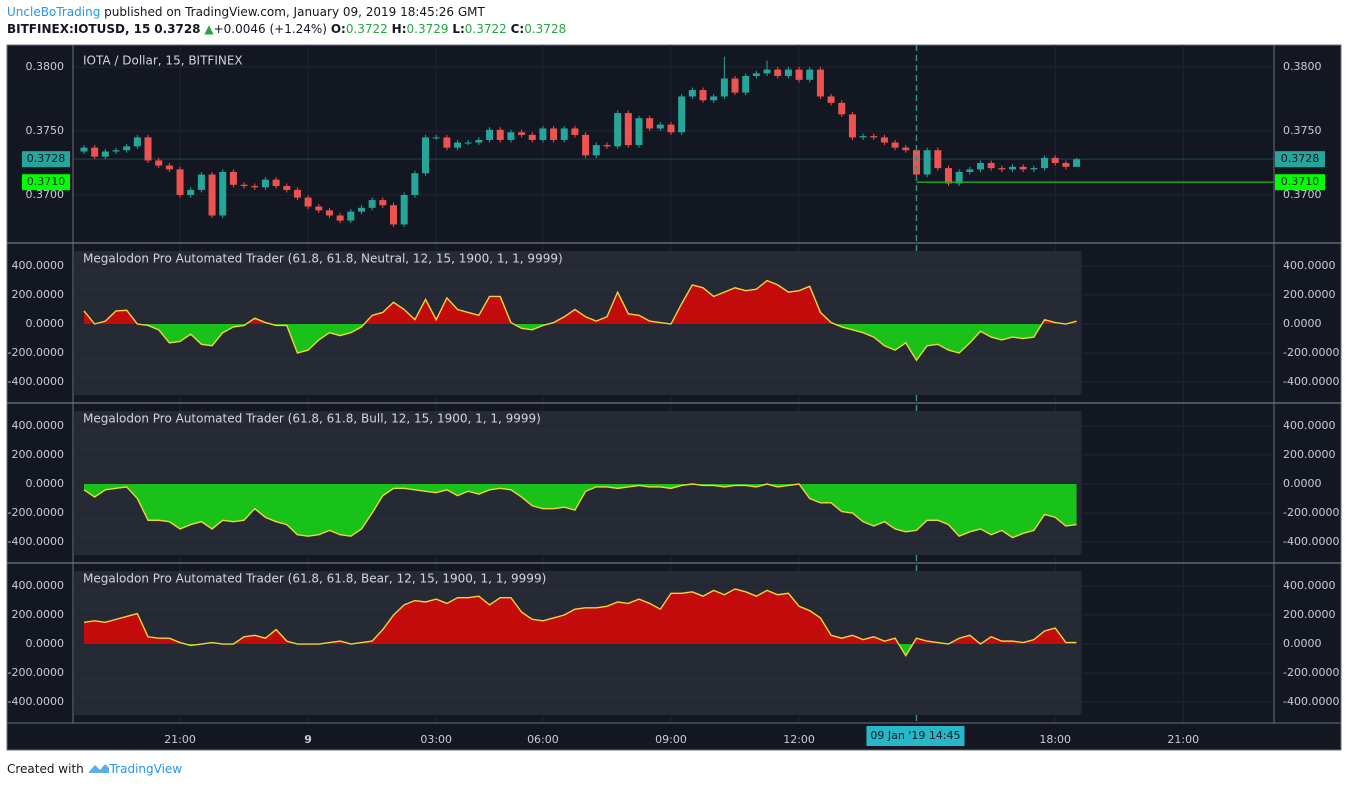  Describe the element at coordinates (45, 66) in the screenshot. I see `y-tick-label: 0.3800` at that location.